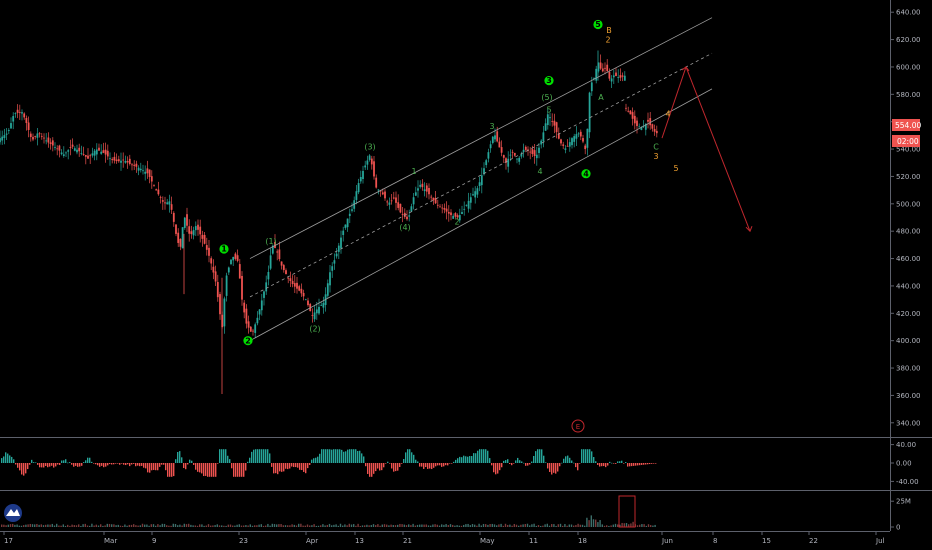 The image size is (932, 550). I want to click on time-axis: 17 Mar 9 23 Apr 13 21 May 11 18 Jun 8 15 22 Jul, so click(444, 538).